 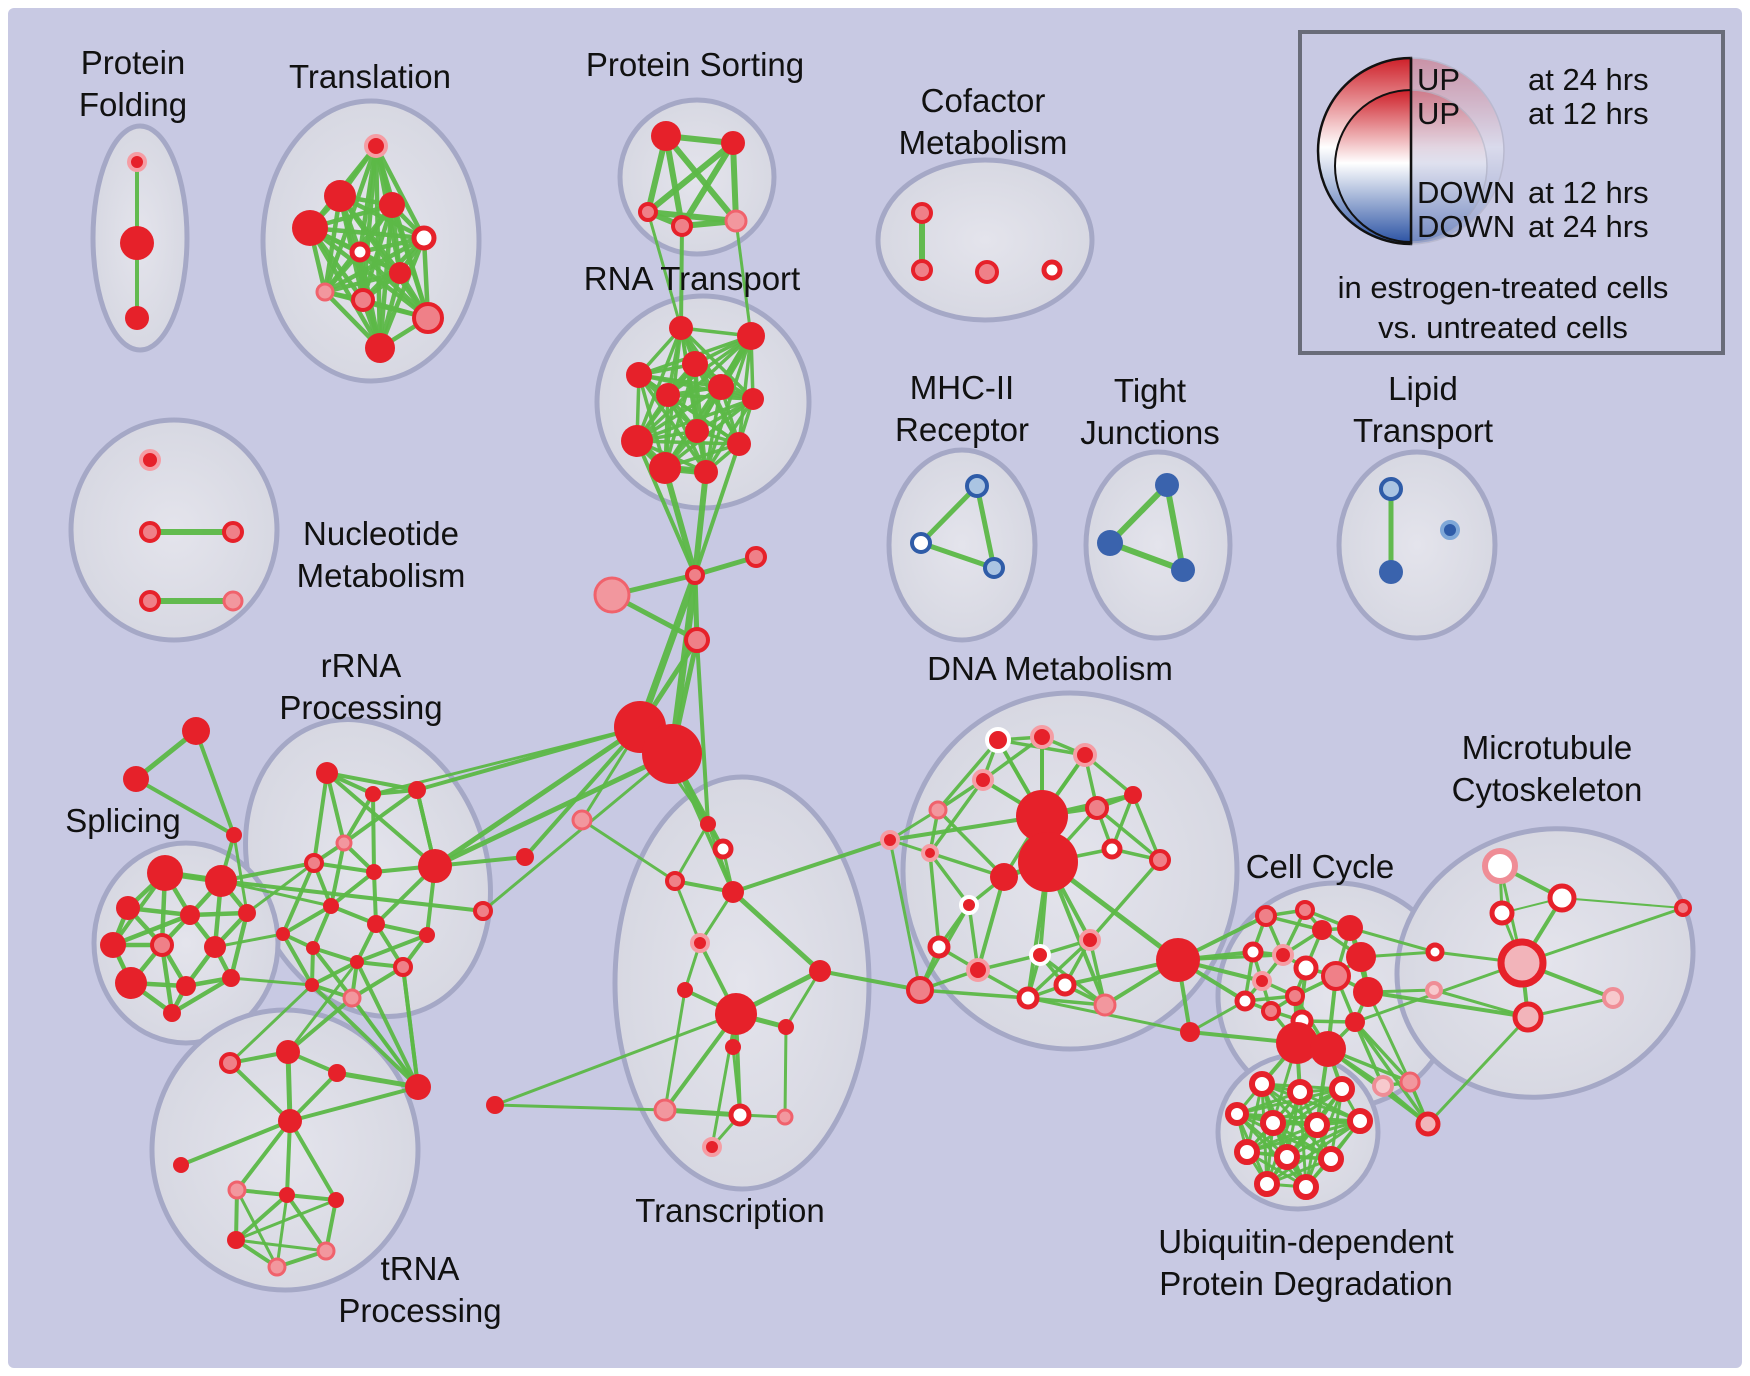 What do you see at coordinates (1588, 79) in the screenshot?
I see `legend-time-label: at 24 hrs` at bounding box center [1588, 79].